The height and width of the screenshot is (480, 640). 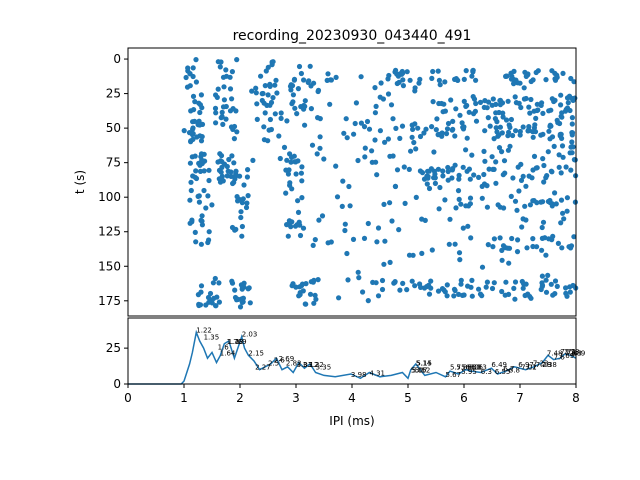 What do you see at coordinates (531, 368) in the screenshot?
I see `peak-annotation: 7.1` at bounding box center [531, 368].